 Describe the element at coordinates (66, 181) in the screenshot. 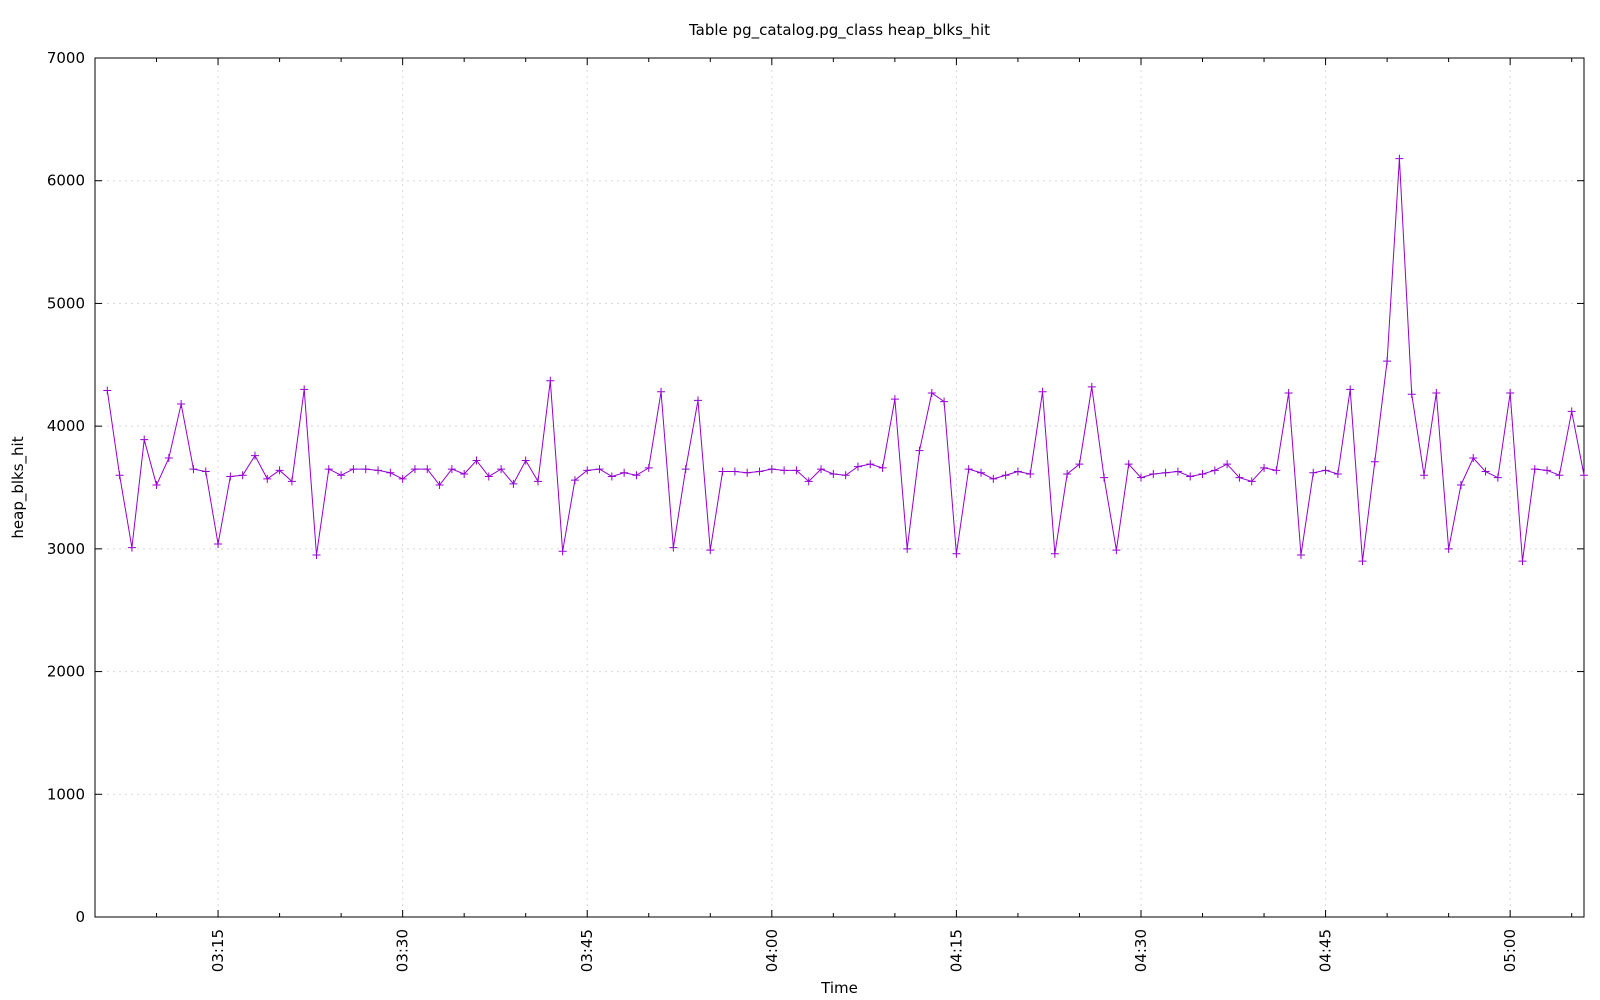

I see `y-tick-label: 6000` at that location.